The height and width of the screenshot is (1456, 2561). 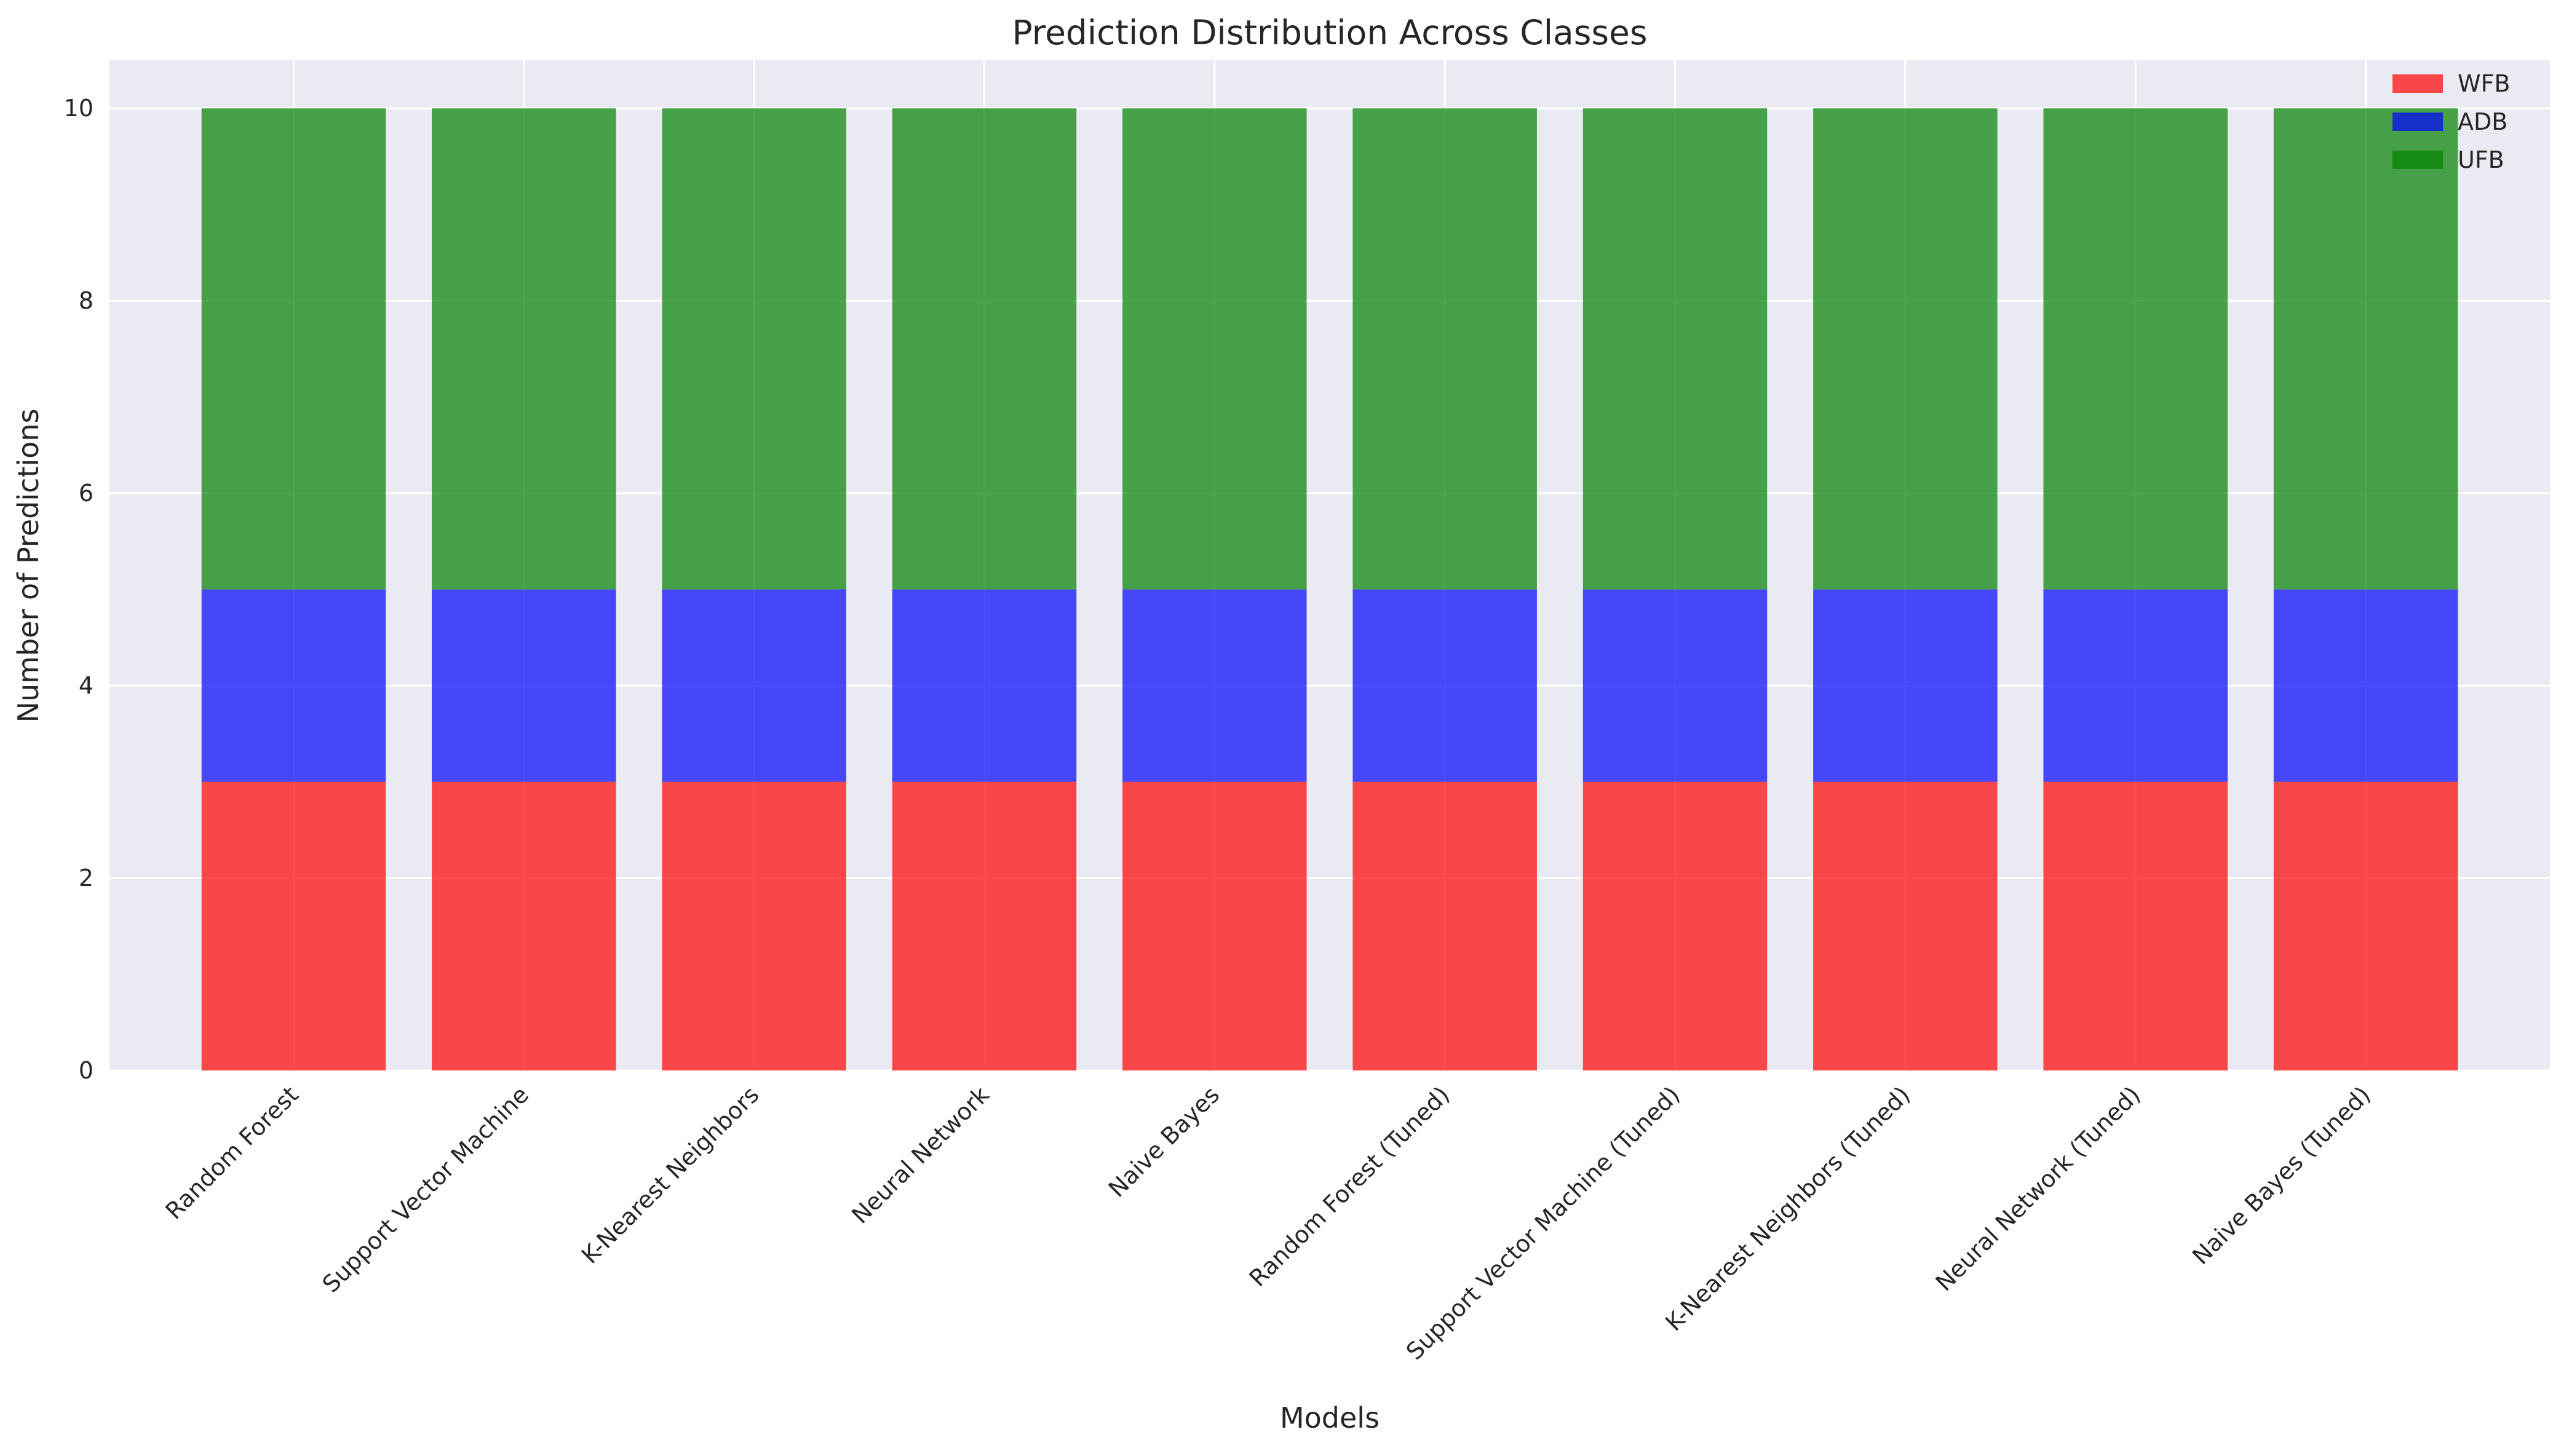 I want to click on y-tick-label: 8, so click(x=86, y=301).